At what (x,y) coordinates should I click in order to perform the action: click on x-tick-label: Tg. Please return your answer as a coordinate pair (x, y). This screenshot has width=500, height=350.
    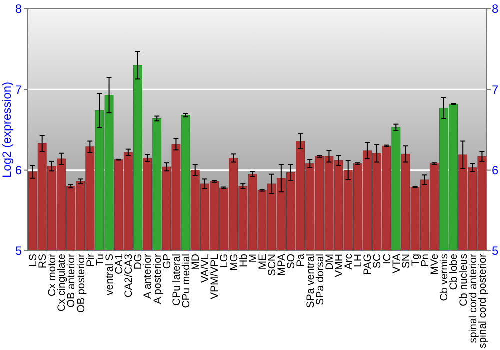
    Looking at the image, I should click on (416, 260).